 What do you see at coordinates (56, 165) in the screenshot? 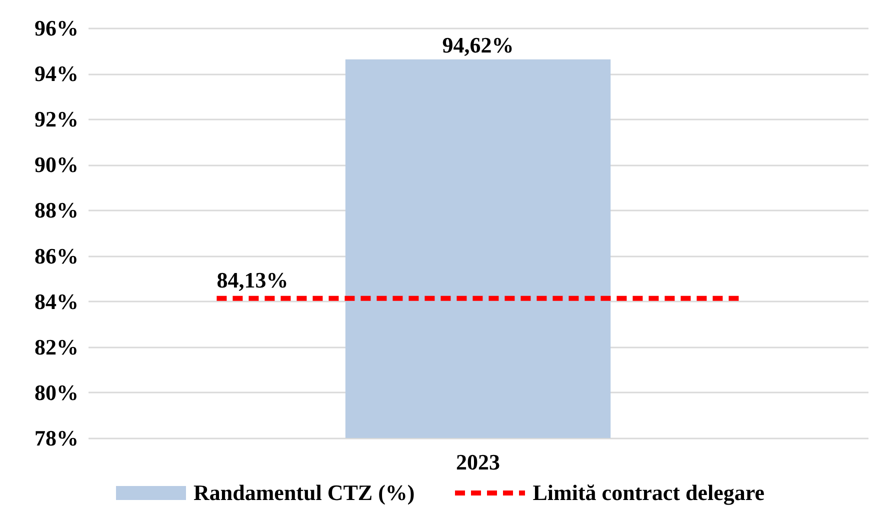
I see `y-tick-label: 90%` at bounding box center [56, 165].